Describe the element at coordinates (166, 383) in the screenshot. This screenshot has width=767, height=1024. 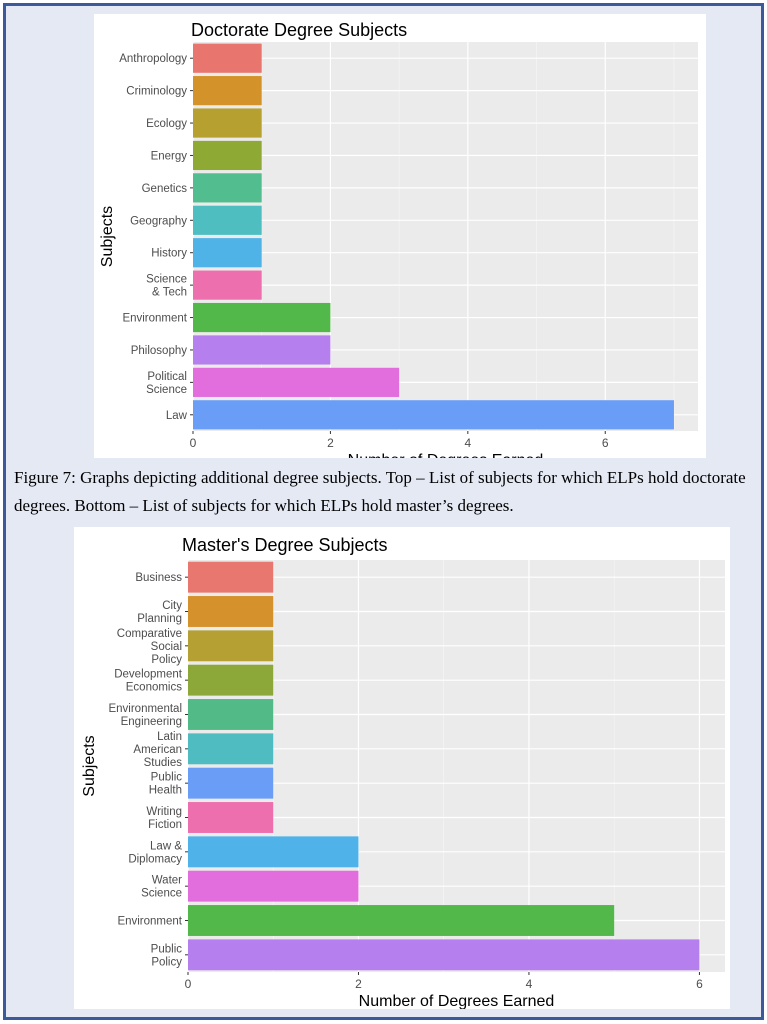
I see `y-tick-label: Political Science` at that location.